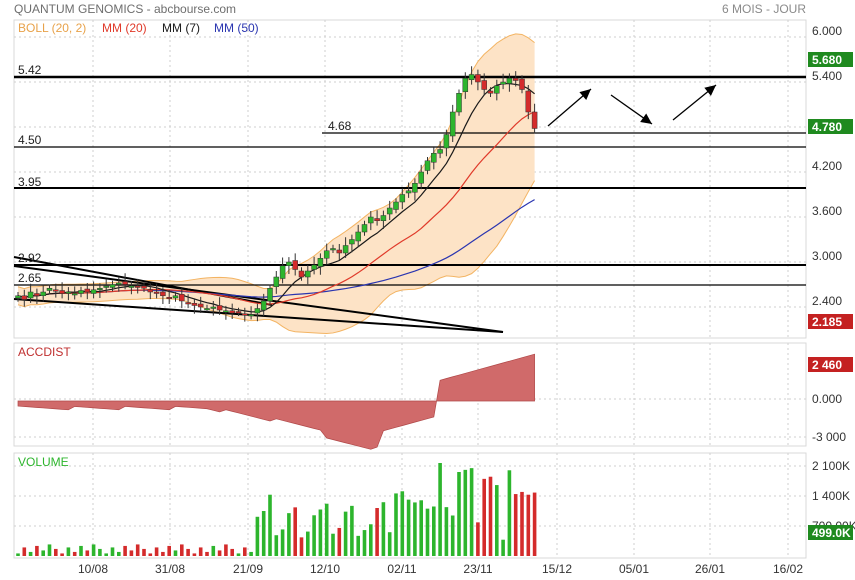 The width and height of the screenshot is (855, 580). What do you see at coordinates (788, 569) in the screenshot?
I see `x-tick-label: 16/02` at bounding box center [788, 569].